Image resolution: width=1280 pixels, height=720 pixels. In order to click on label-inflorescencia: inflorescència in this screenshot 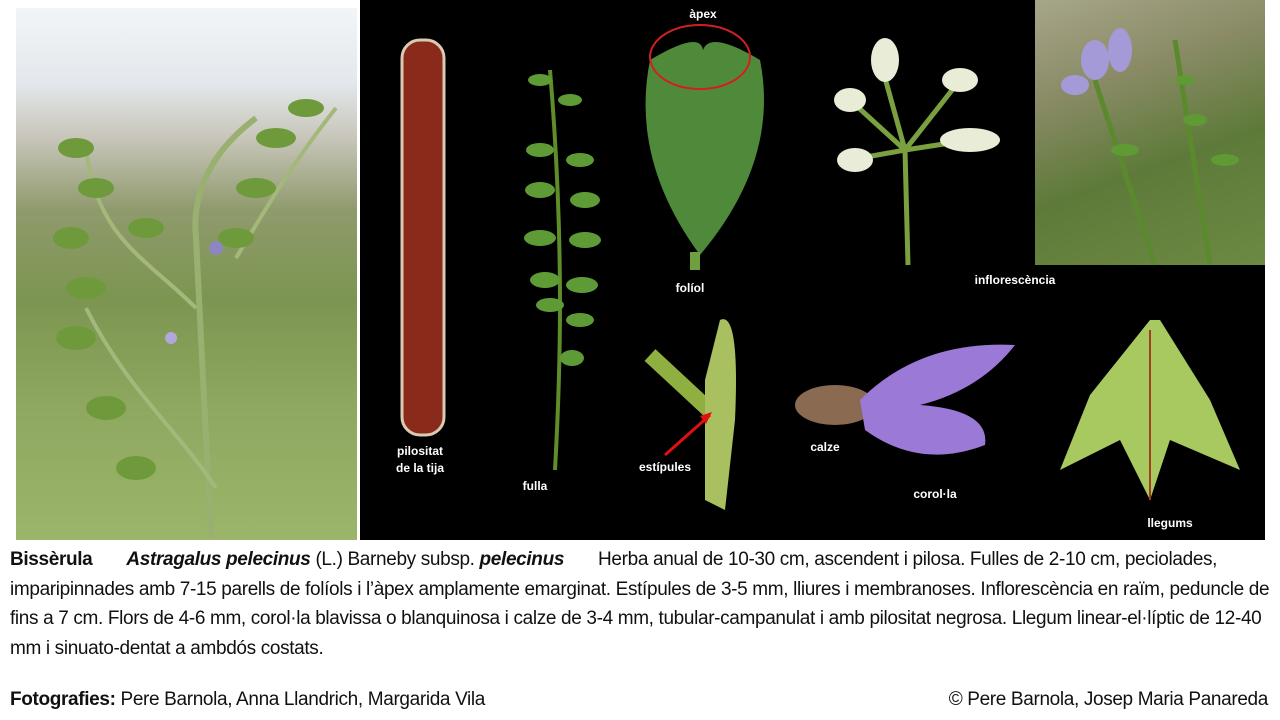, I will do `click(1015, 280)`.